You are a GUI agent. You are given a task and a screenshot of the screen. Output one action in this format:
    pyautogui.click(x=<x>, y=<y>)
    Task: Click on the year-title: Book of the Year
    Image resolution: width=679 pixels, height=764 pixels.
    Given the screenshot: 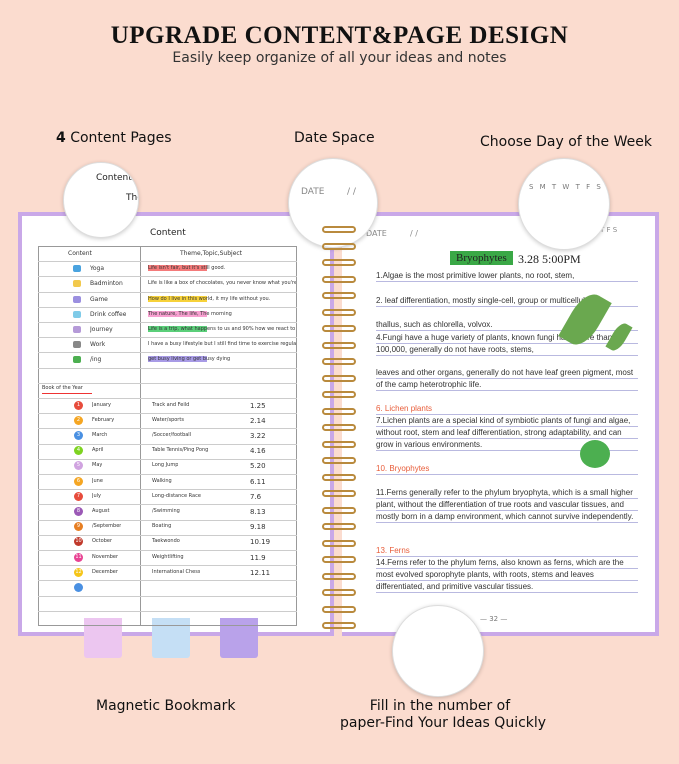 What is the action you would take?
    pyautogui.click(x=62, y=387)
    